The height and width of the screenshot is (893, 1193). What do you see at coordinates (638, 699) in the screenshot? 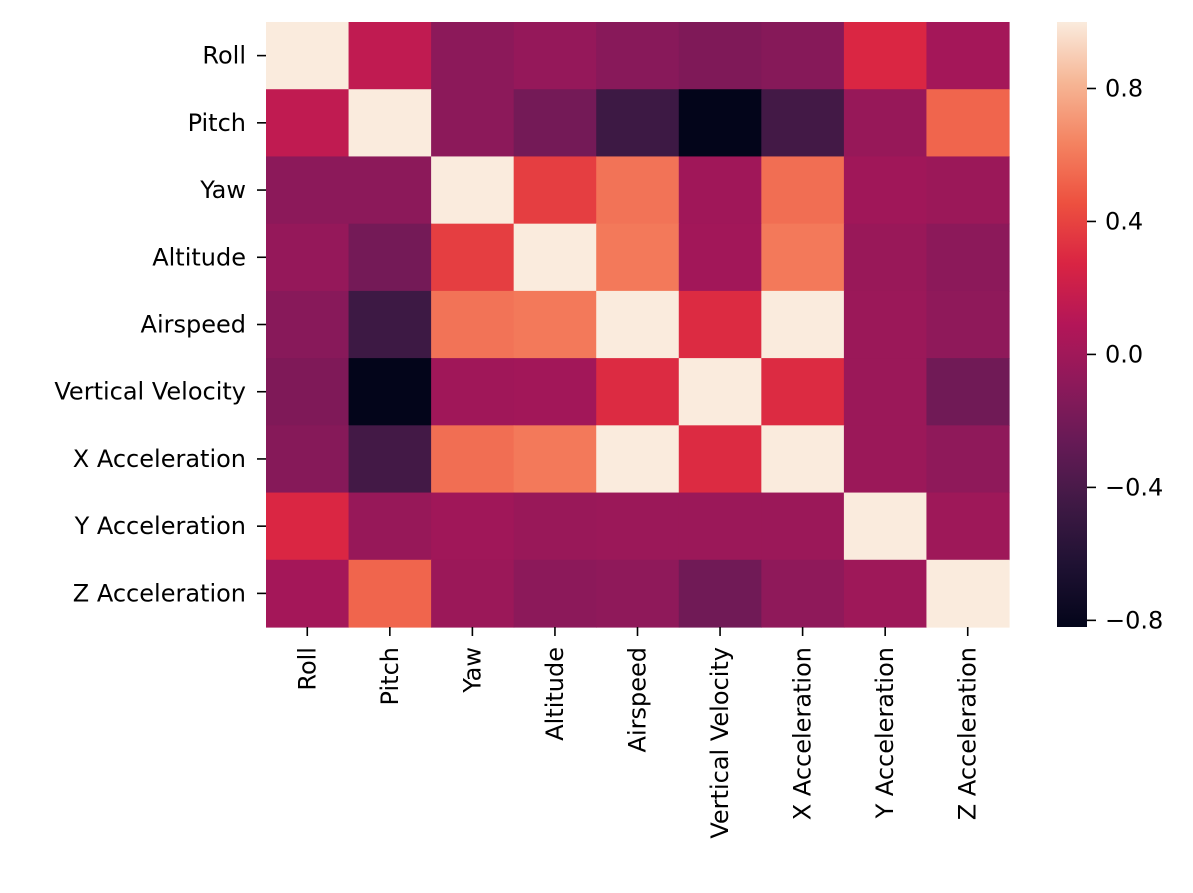
I see `x-tick-label: Airspeed` at bounding box center [638, 699].